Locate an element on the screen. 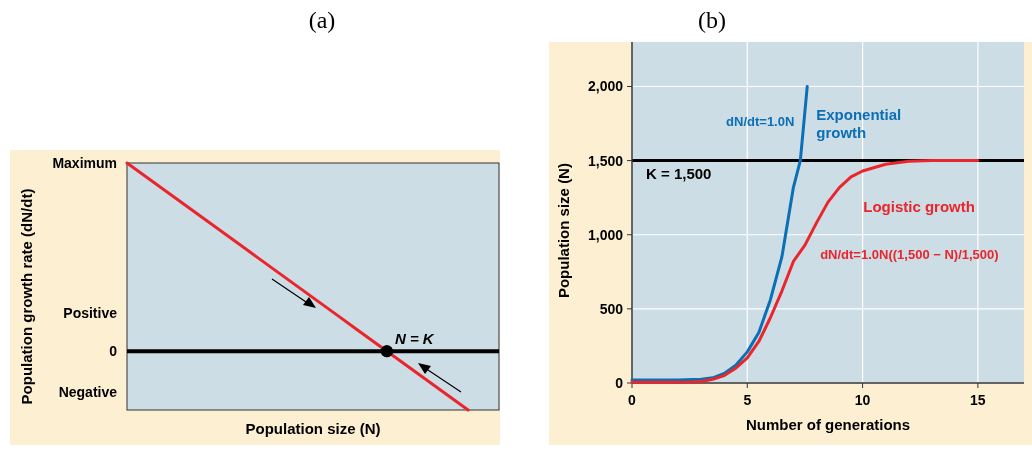 The height and width of the screenshot is (463, 1032). annotation: dN/dt=1.0N((1,500 − N)/1,500) is located at coordinates (909, 254).